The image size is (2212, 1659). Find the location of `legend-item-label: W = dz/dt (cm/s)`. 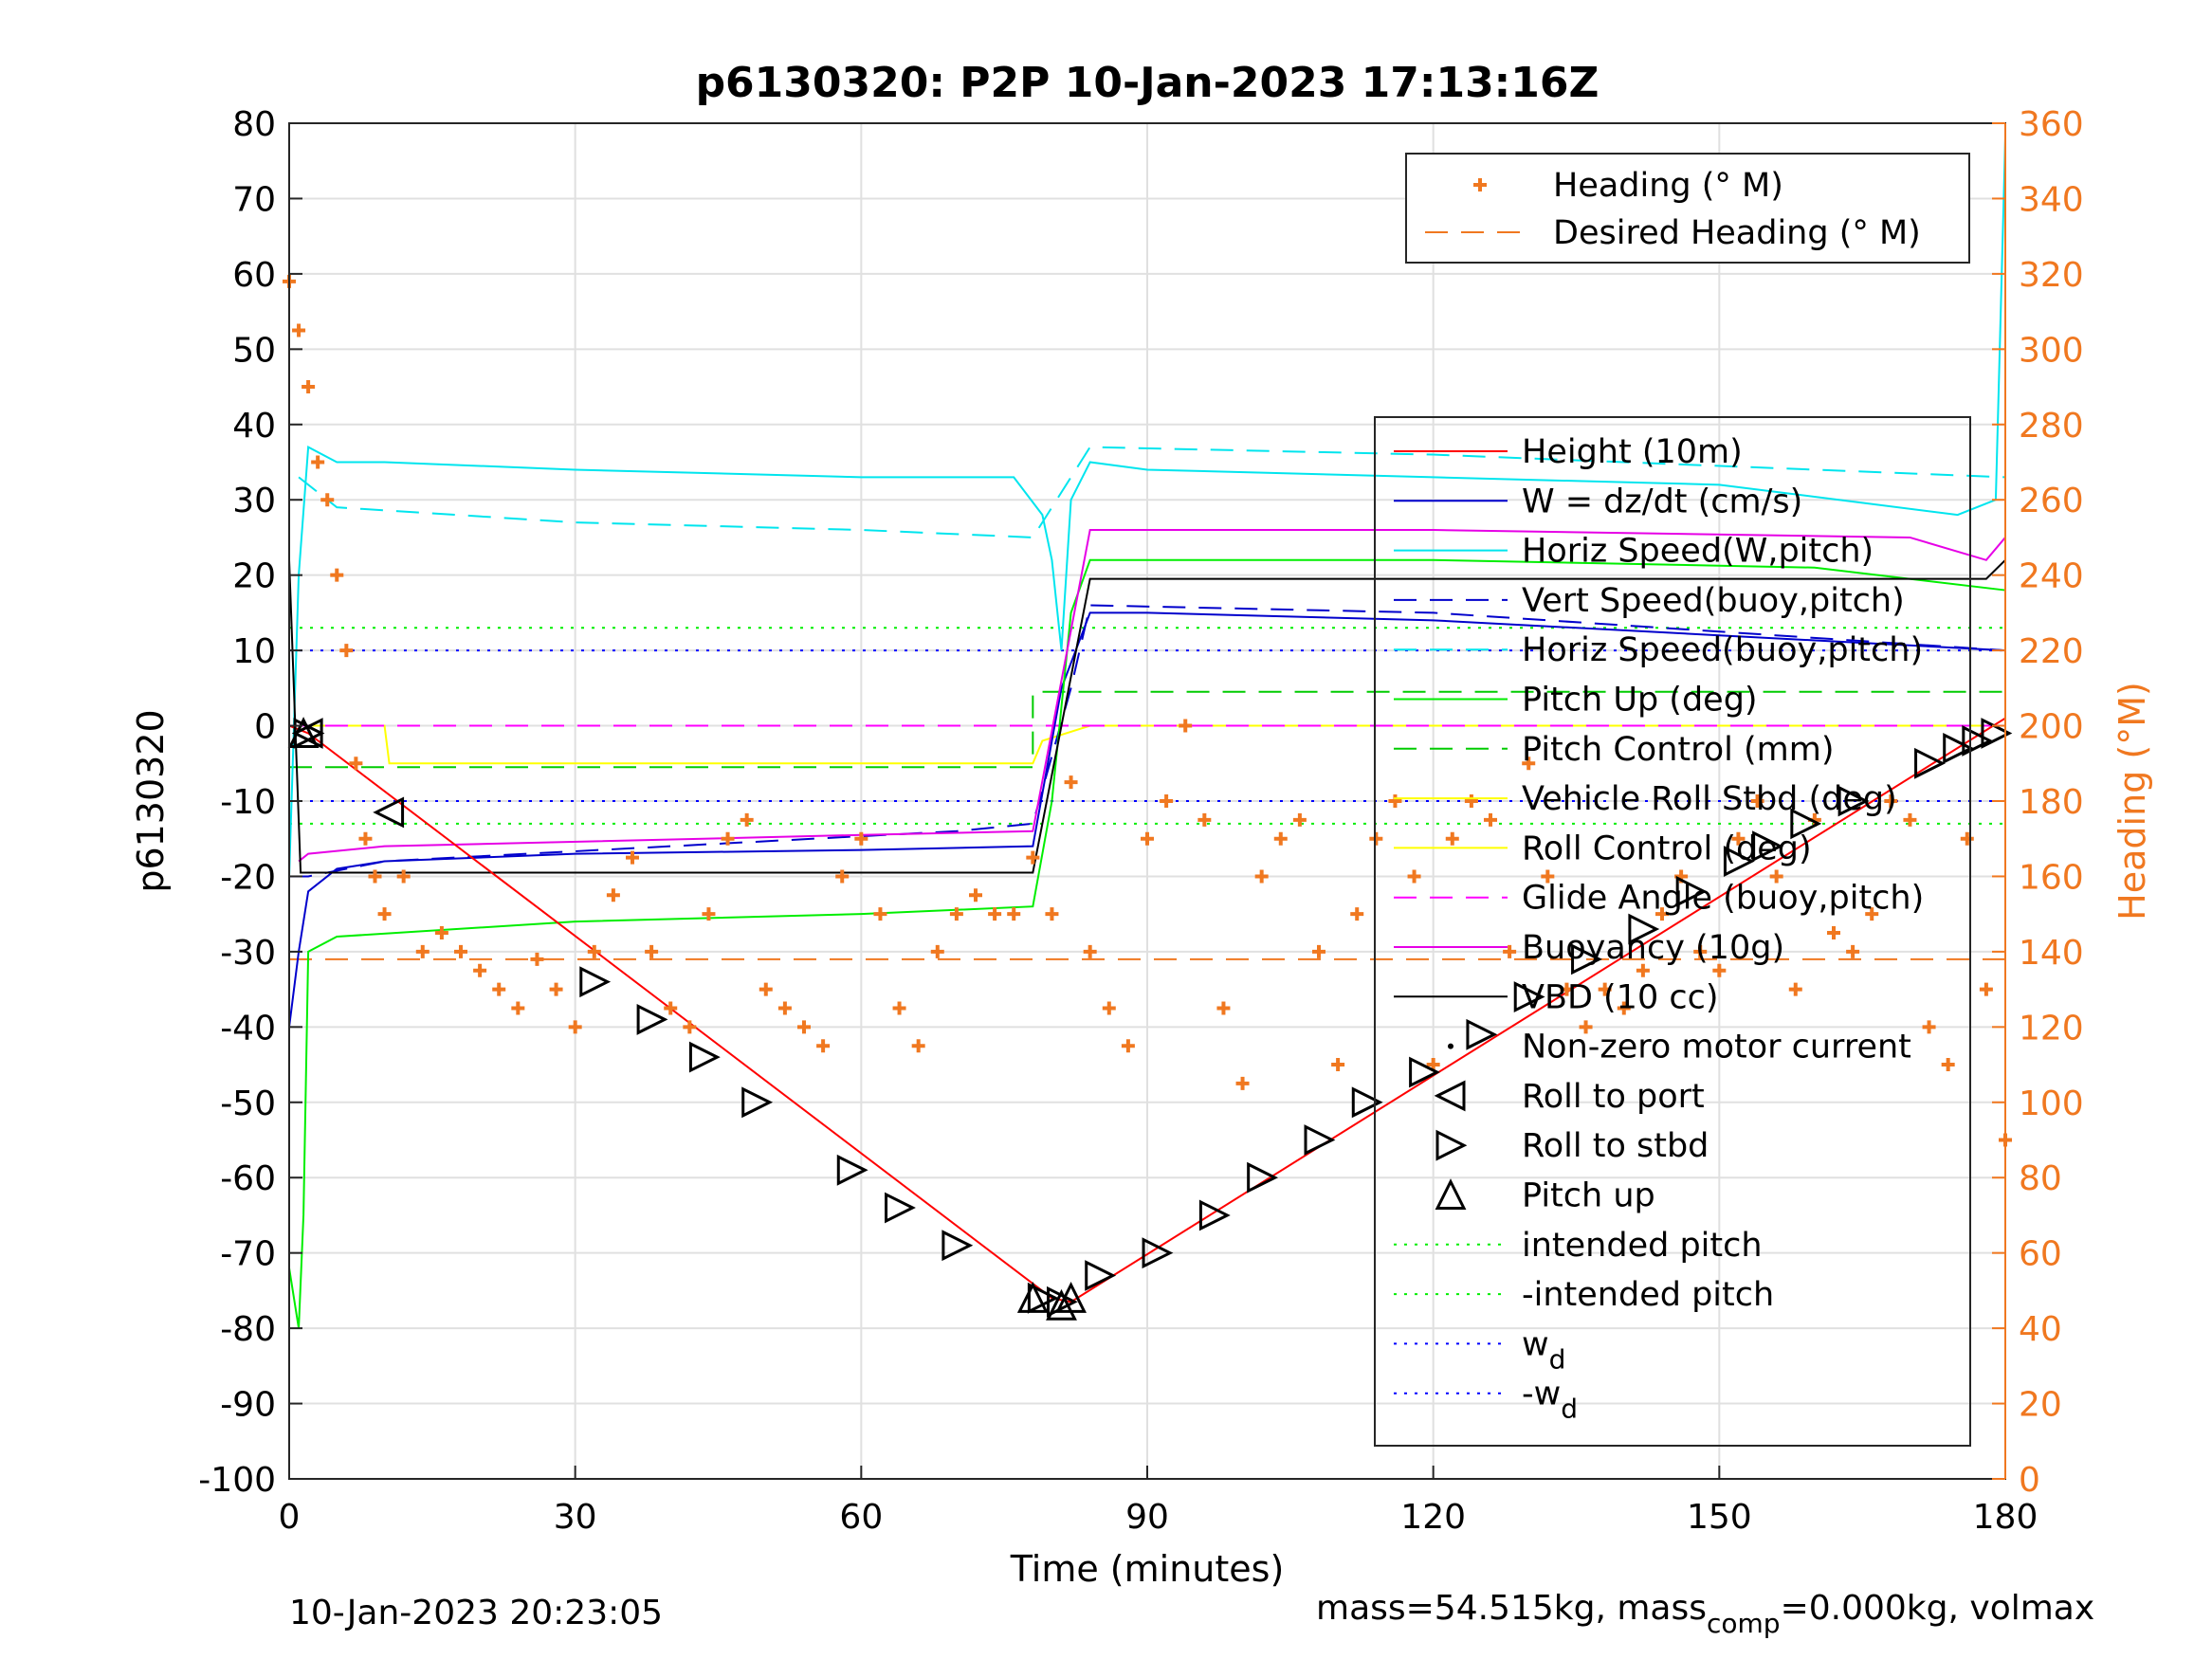

legend-item-label: W = dz/dt (cm/s) is located at coordinates (1662, 501).